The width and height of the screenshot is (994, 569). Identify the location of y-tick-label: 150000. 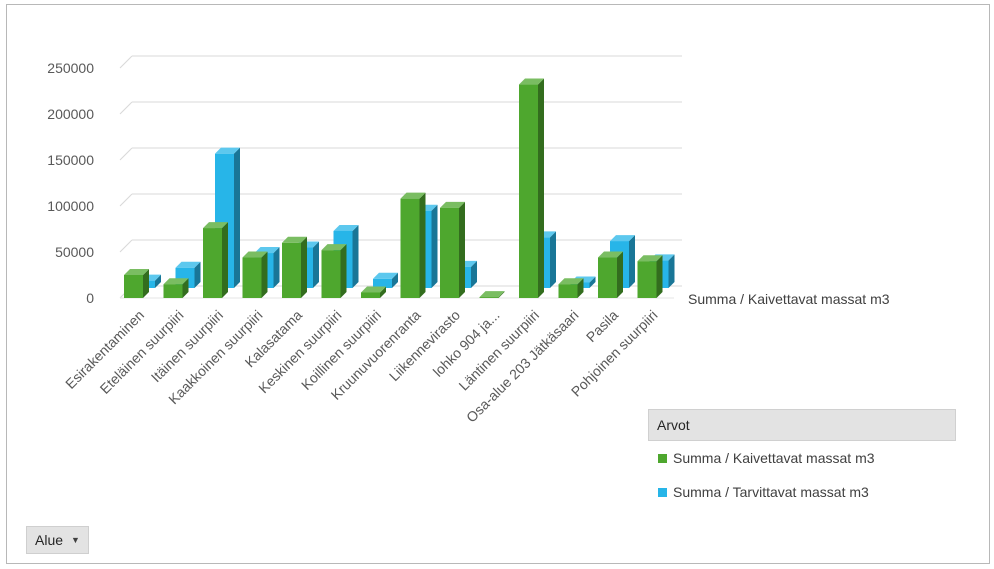
(70, 160).